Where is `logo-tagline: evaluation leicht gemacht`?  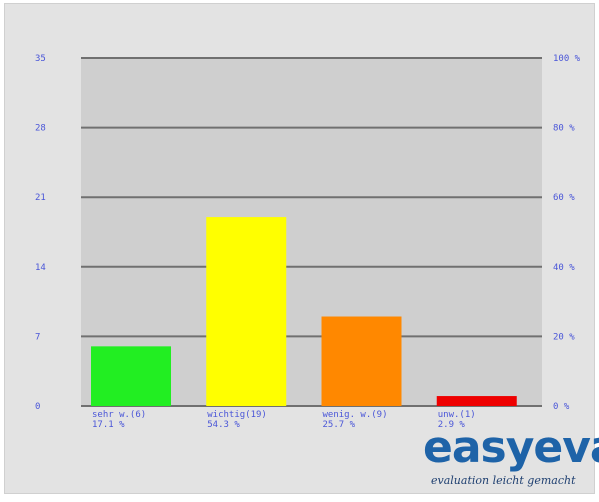 logo-tagline: evaluation leicht gemacht is located at coordinates (503, 480).